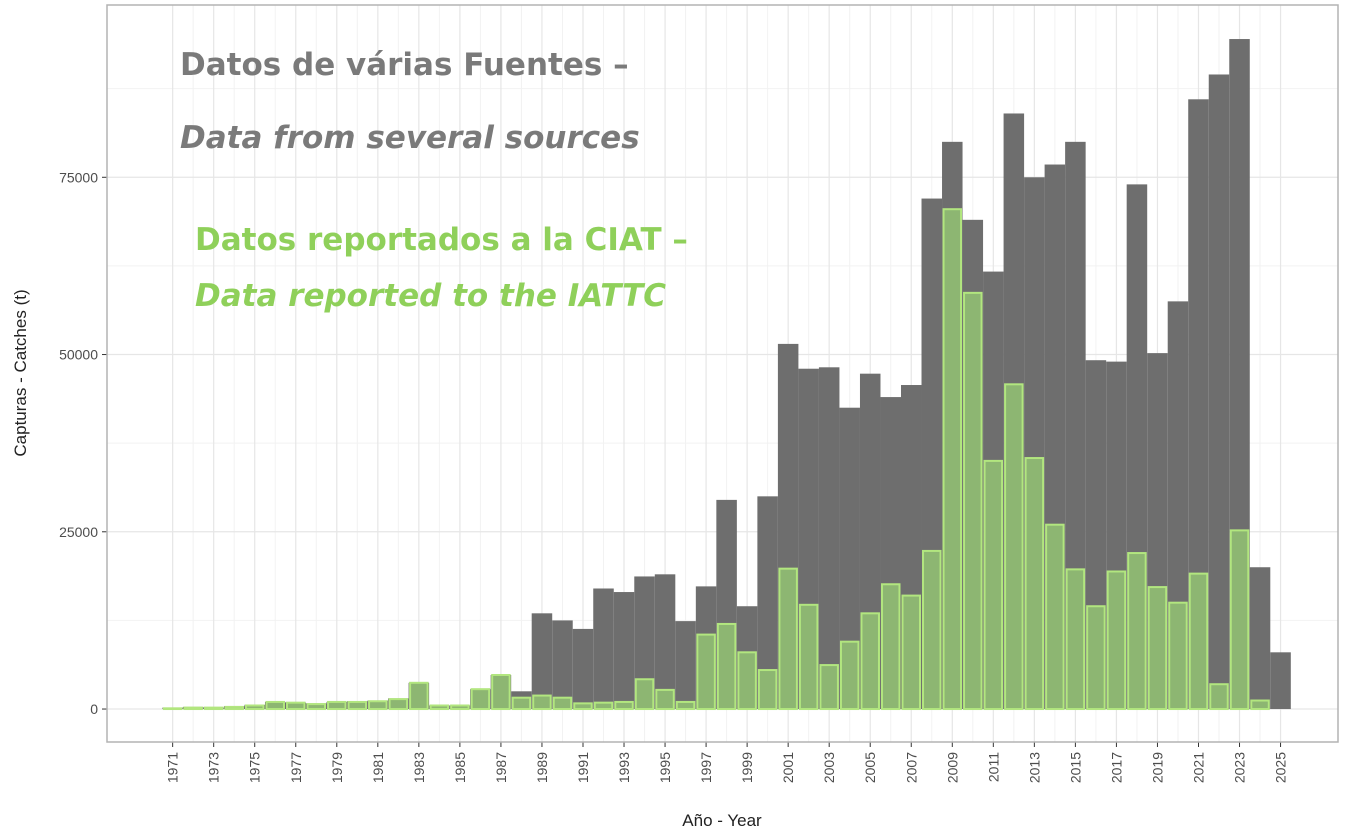  Describe the element at coordinates (747, 767) in the screenshot. I see `x-tick-label: 1999` at that location.